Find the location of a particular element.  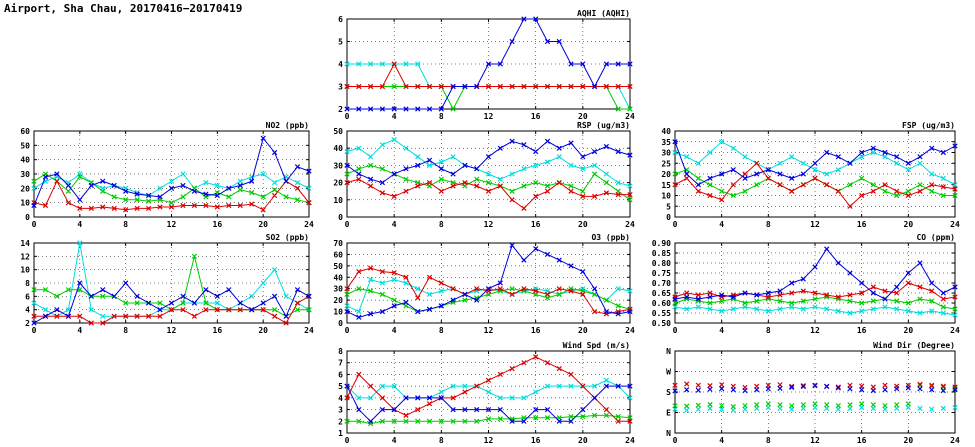

chart-rsp: 0 4 8 12 16 20 24 0 10 20 30 40 50 RSP (ug/m3) is located at coordinates (474, 174).